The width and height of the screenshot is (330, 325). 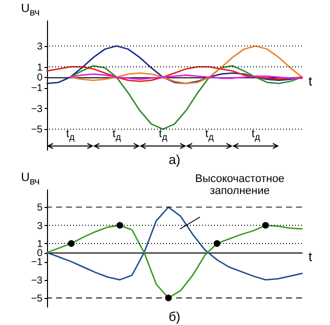 What do you see at coordinates (39, 208) in the screenshot?
I see `y-tick-label: 5` at bounding box center [39, 208].